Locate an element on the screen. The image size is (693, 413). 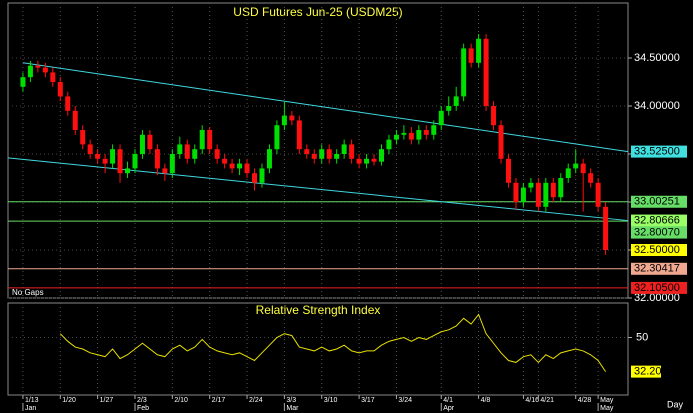
level-label: 32.80070 is located at coordinates (657, 232).